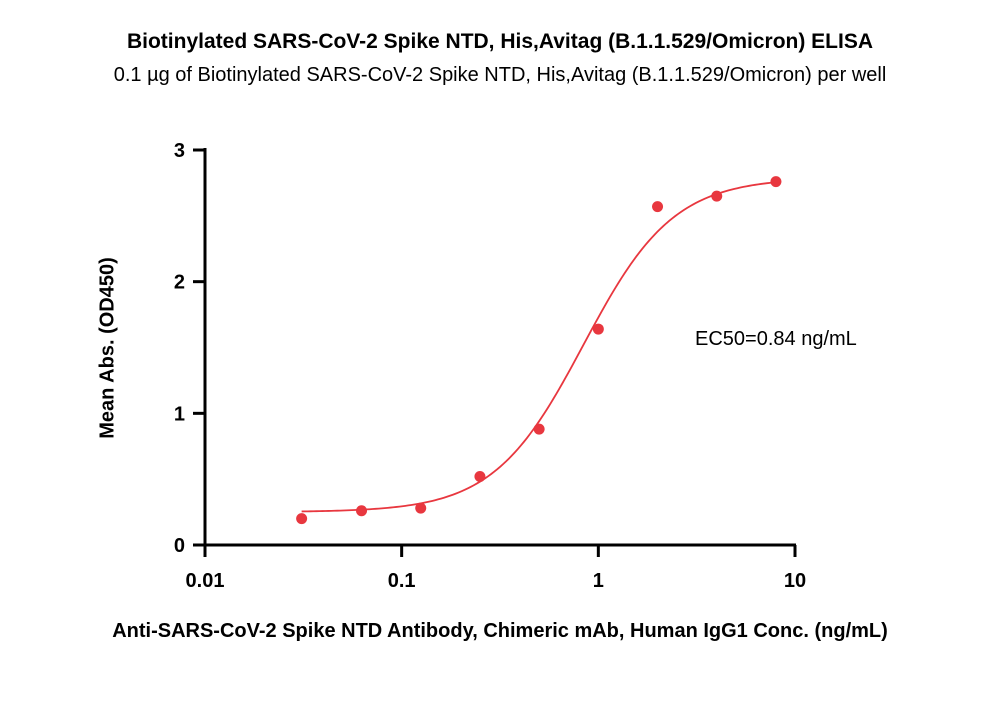 Image resolution: width=1000 pixels, height=711 pixels. I want to click on x-tick-label-2: 1, so click(598, 581).